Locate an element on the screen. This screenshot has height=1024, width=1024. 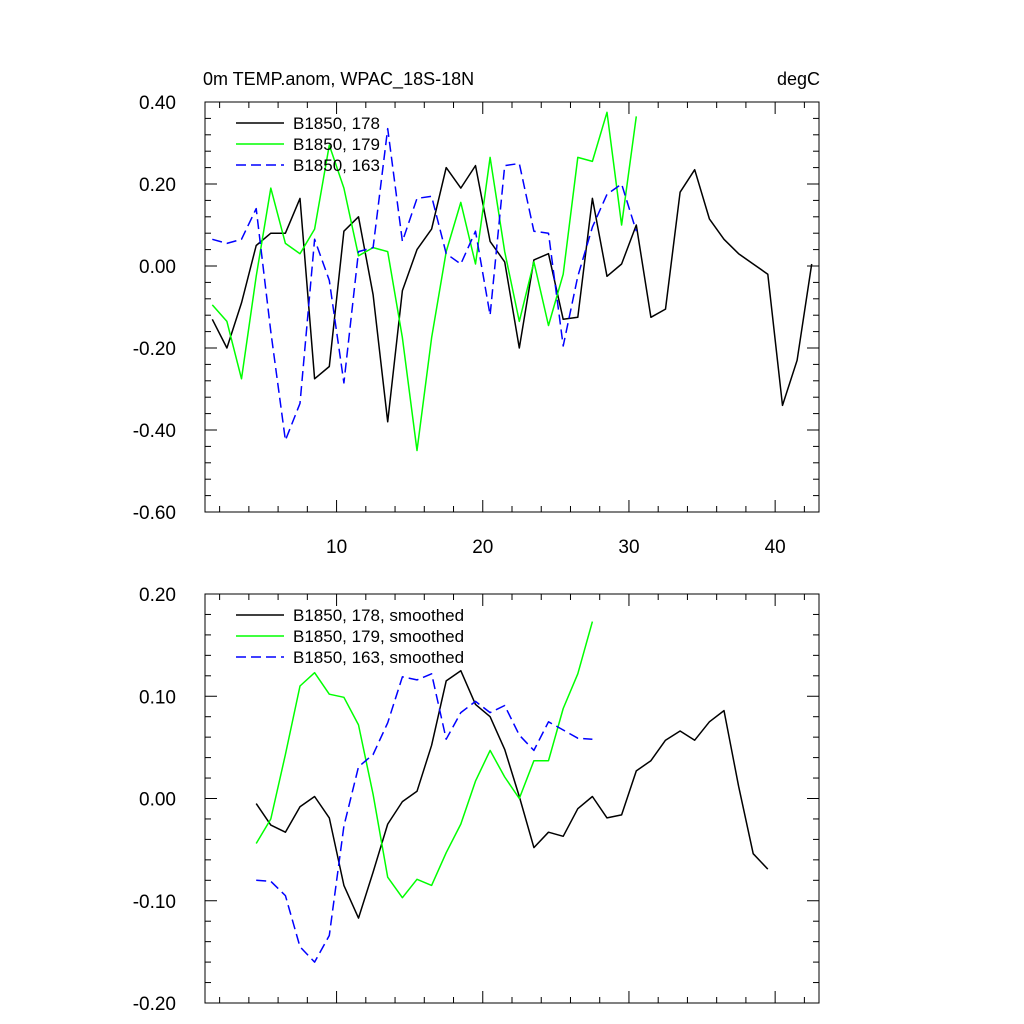
legend-label-2: B1850, 179 is located at coordinates (336, 144).